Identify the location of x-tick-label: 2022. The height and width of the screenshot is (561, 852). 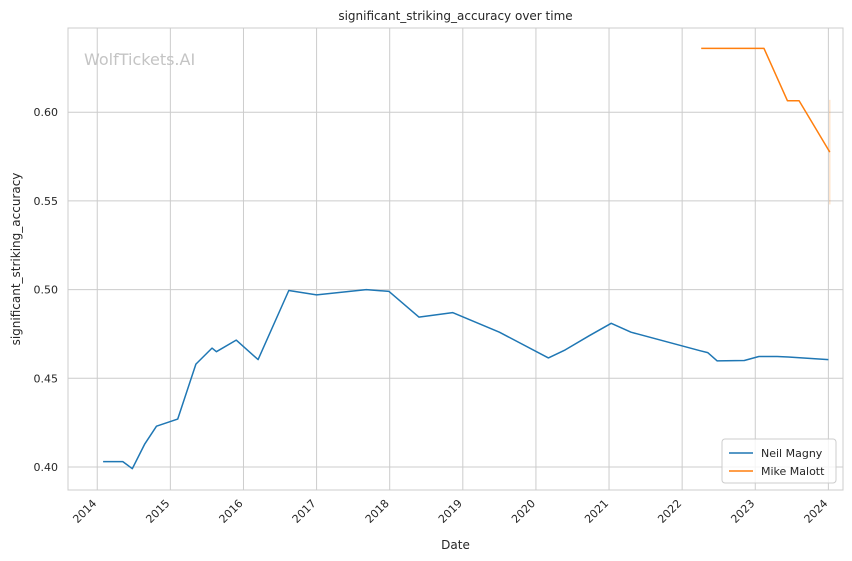
(669, 511).